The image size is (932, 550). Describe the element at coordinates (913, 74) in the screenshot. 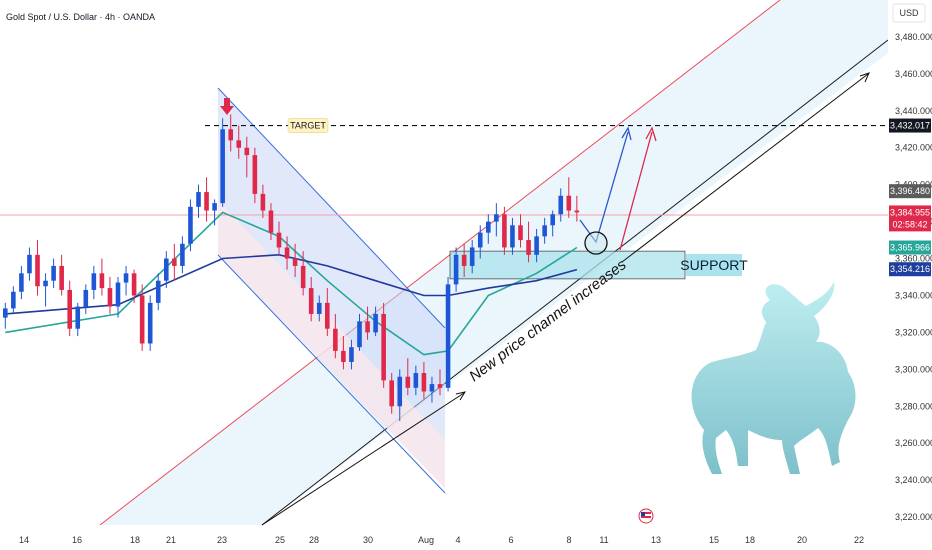

I see `price-tick-label: 3,460.000` at that location.